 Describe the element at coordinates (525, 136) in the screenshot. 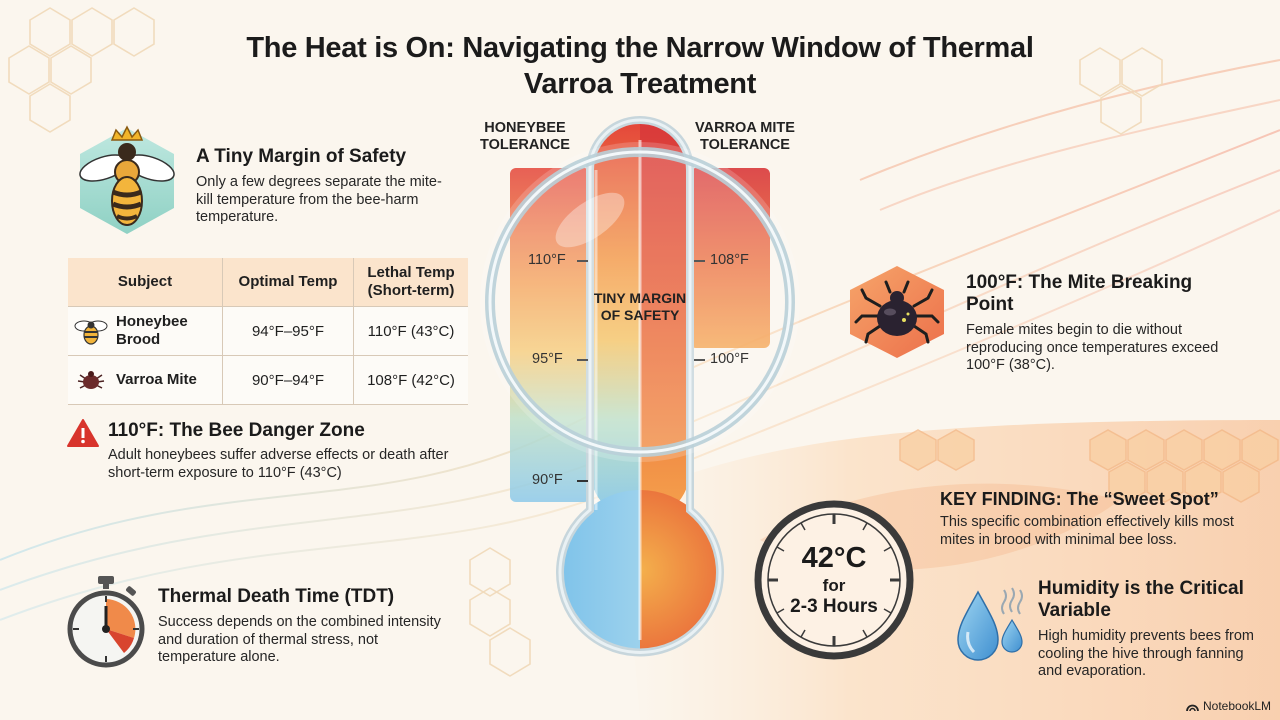

I see `honeybee-tolerance-label: HONEYBEE TOLERANCE` at that location.